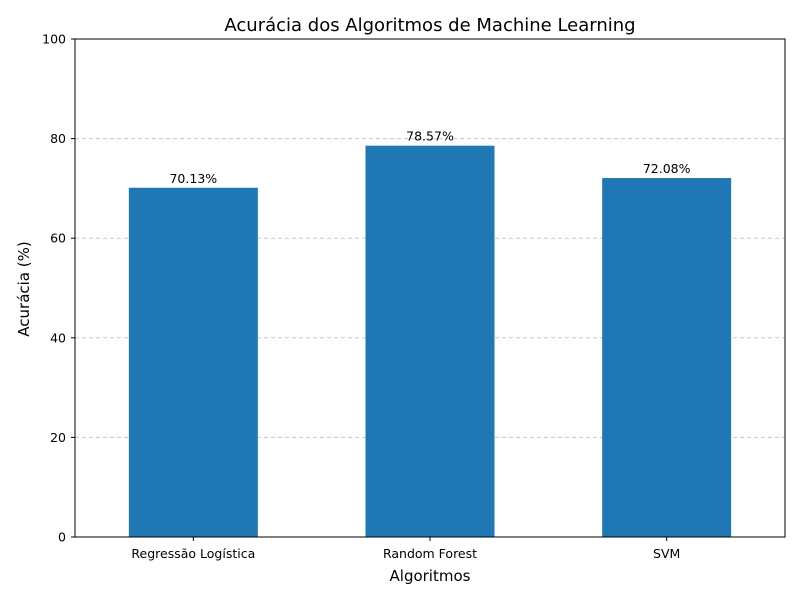  Describe the element at coordinates (58, 238) in the screenshot. I see `y-tick-label: 60` at that location.